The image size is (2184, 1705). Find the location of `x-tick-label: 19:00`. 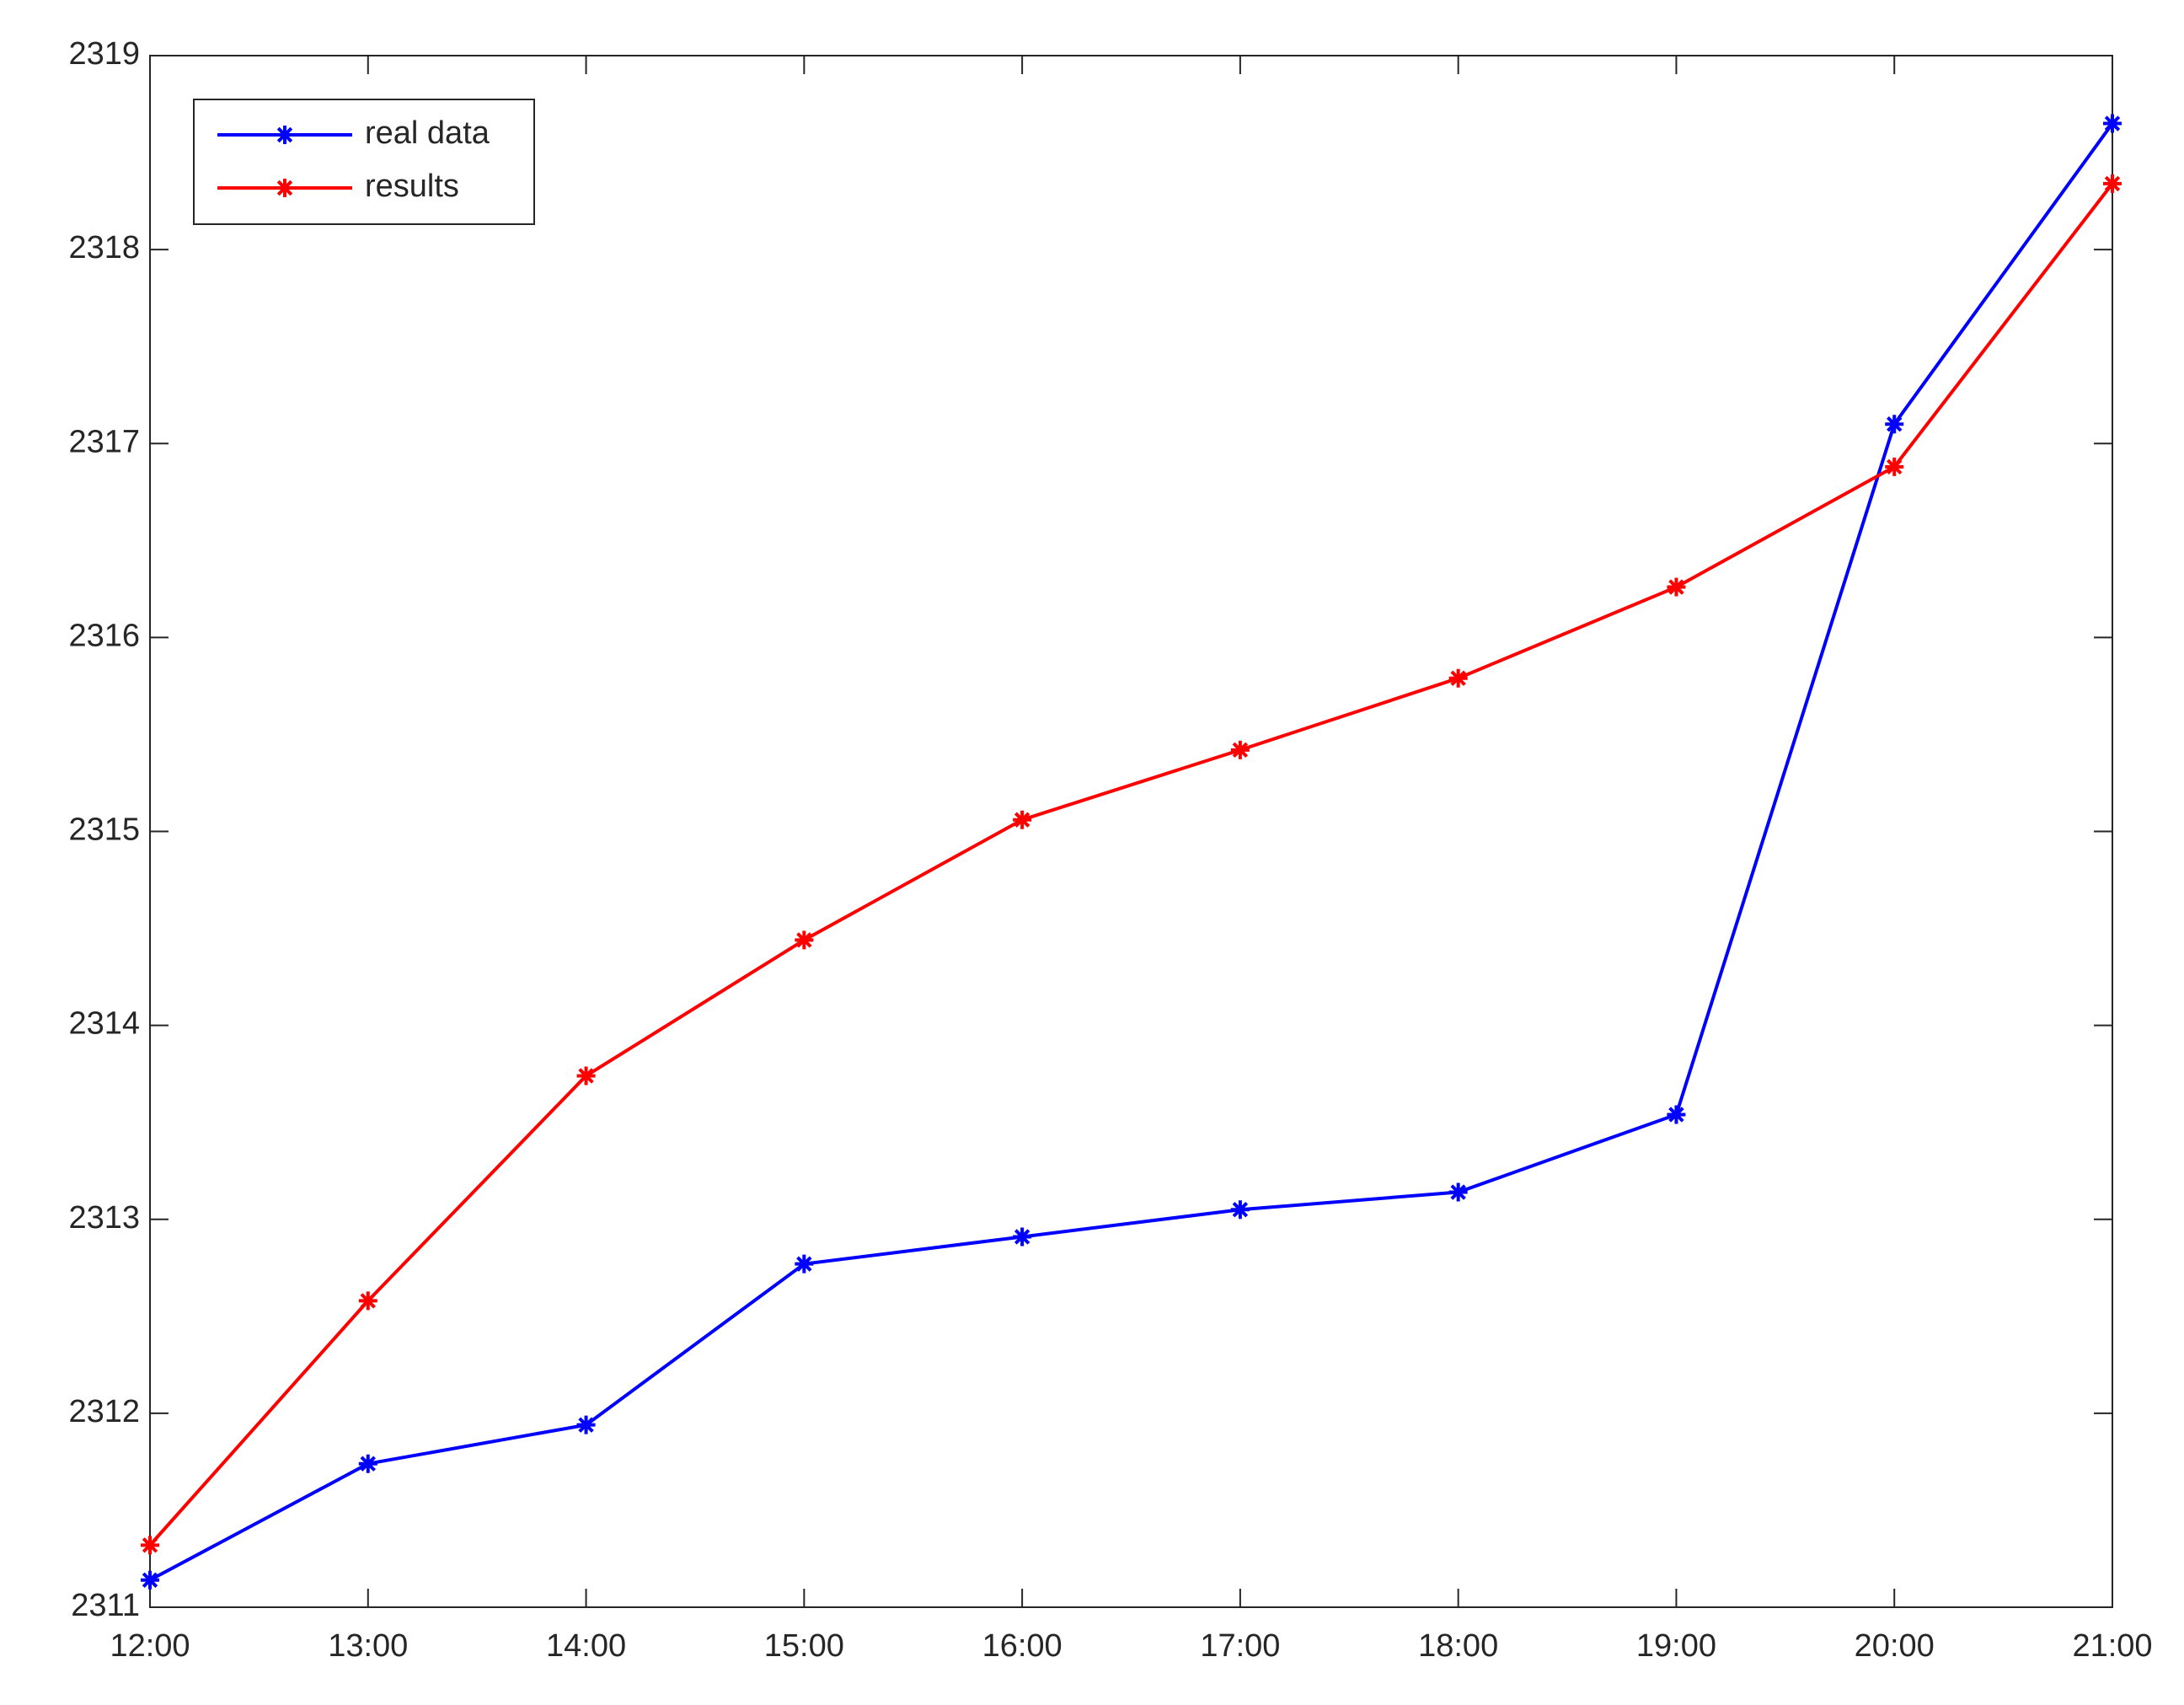

x-tick-label: 19:00 is located at coordinates (1676, 1646).